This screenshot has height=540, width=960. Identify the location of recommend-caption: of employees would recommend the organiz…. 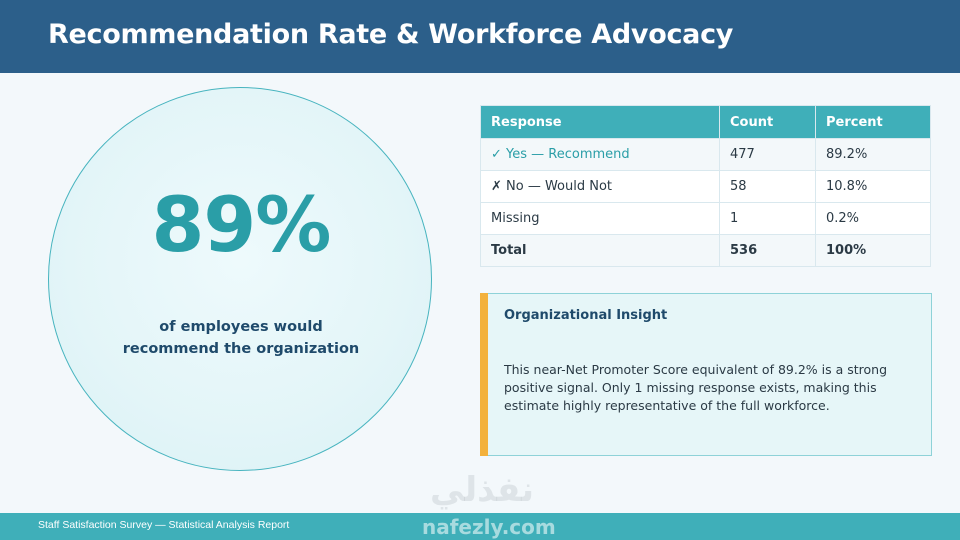
(241, 338).